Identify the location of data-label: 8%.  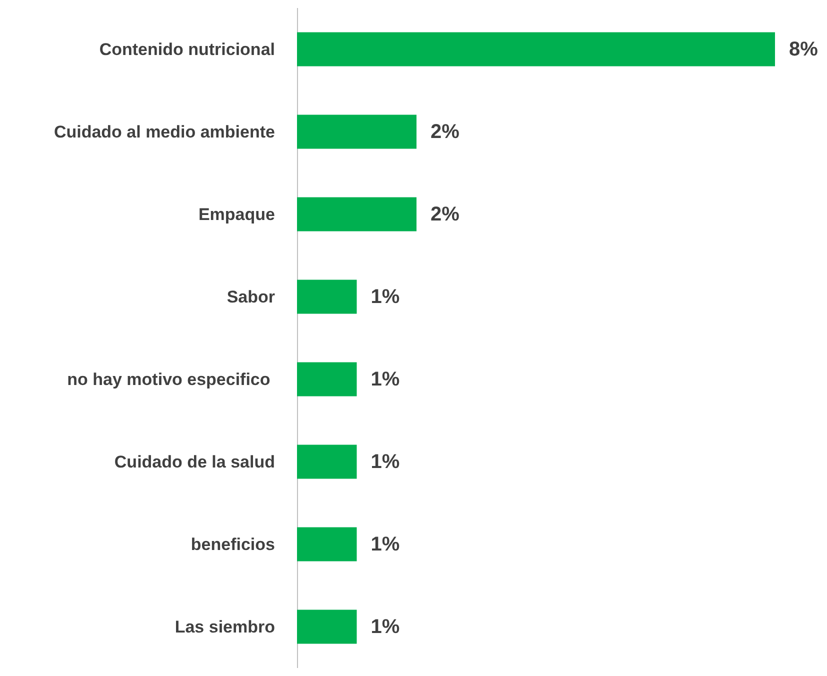
(803, 49).